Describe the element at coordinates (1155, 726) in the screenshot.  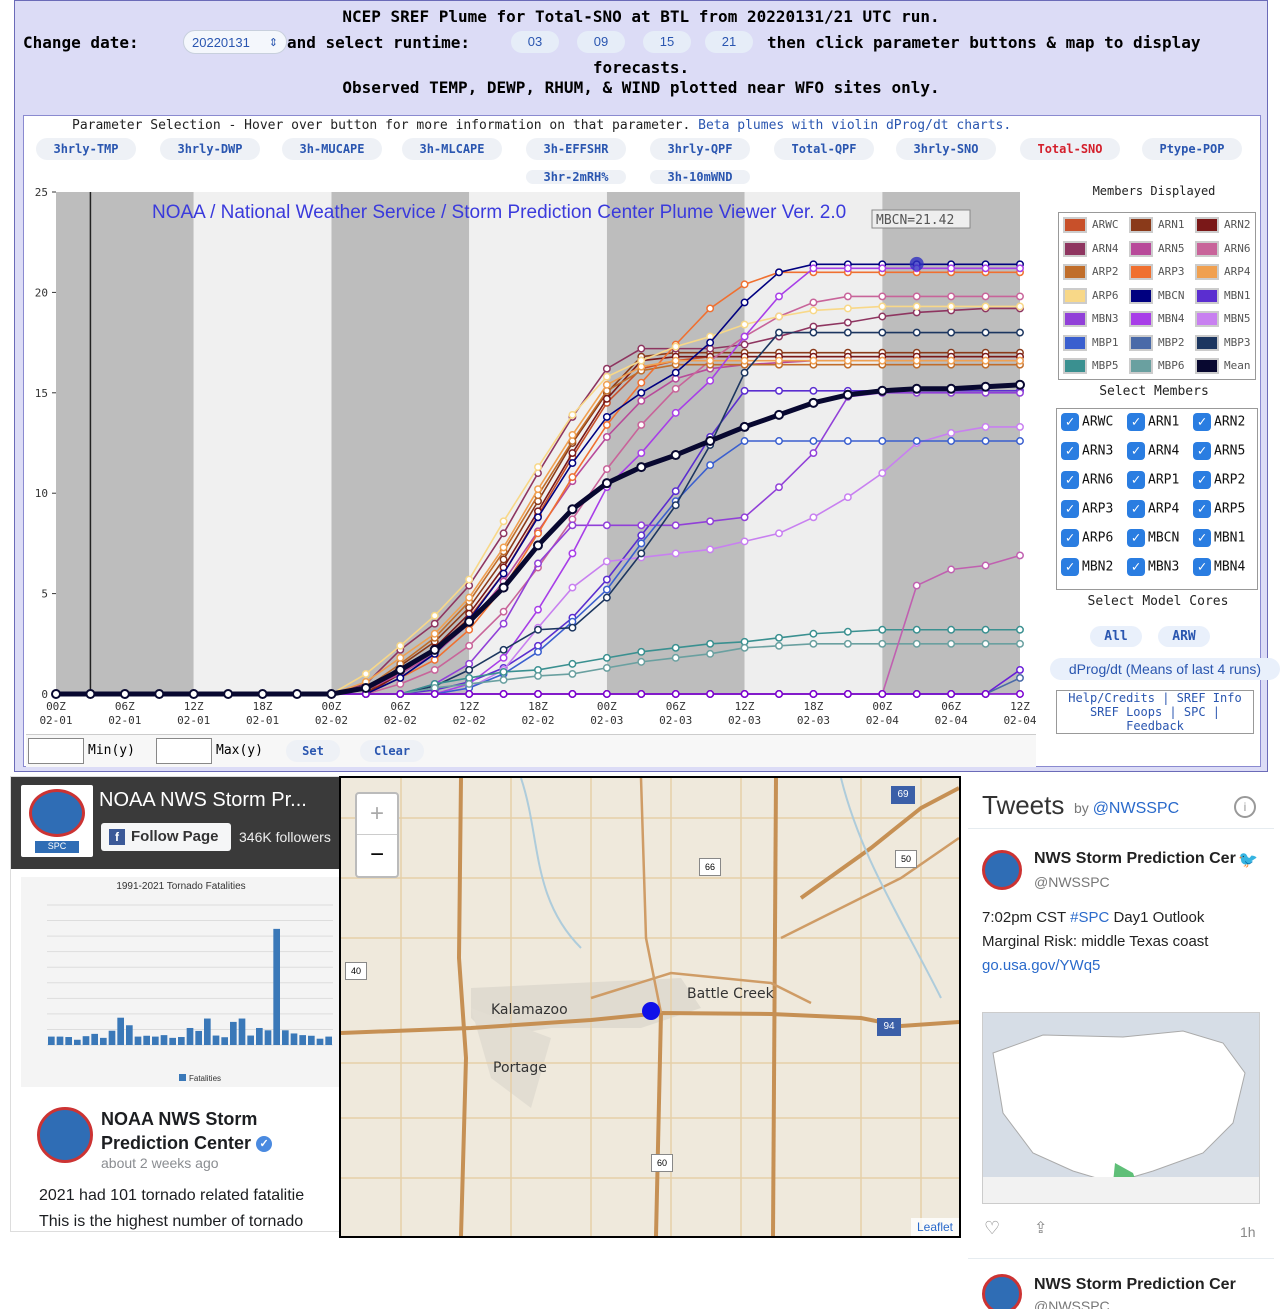
I see `feedback-link: Feedback` at that location.